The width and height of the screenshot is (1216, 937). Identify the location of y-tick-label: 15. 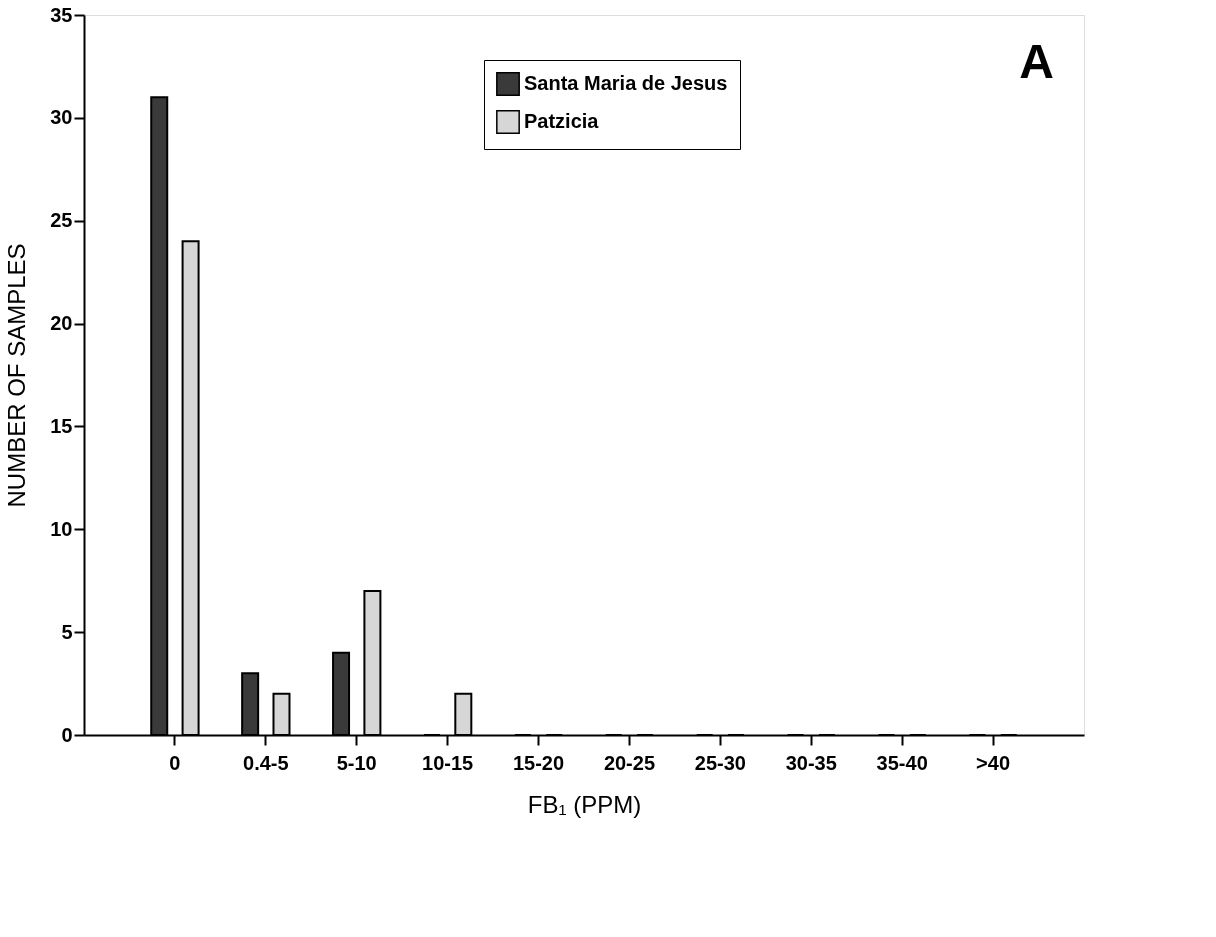
(61, 425).